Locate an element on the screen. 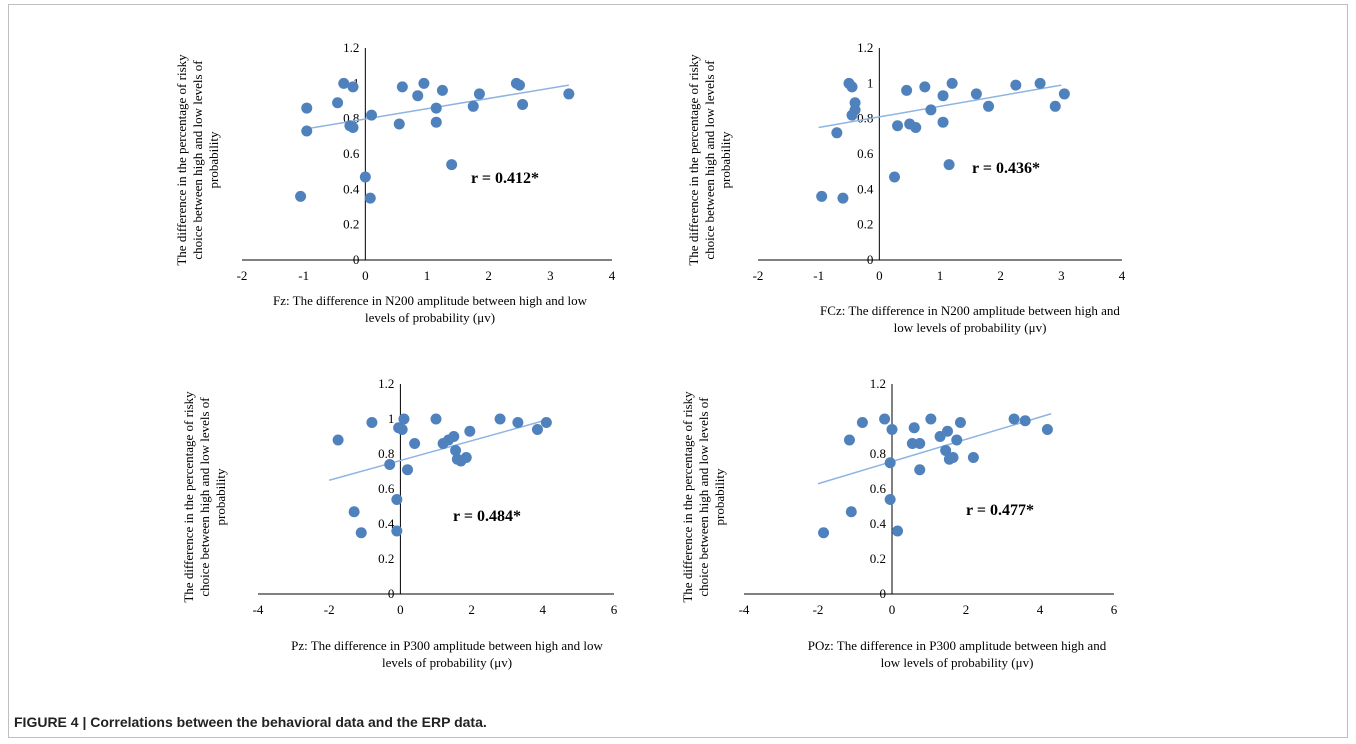 The image size is (1356, 744). correlation-annotation: r = 0.412* is located at coordinates (505, 178).